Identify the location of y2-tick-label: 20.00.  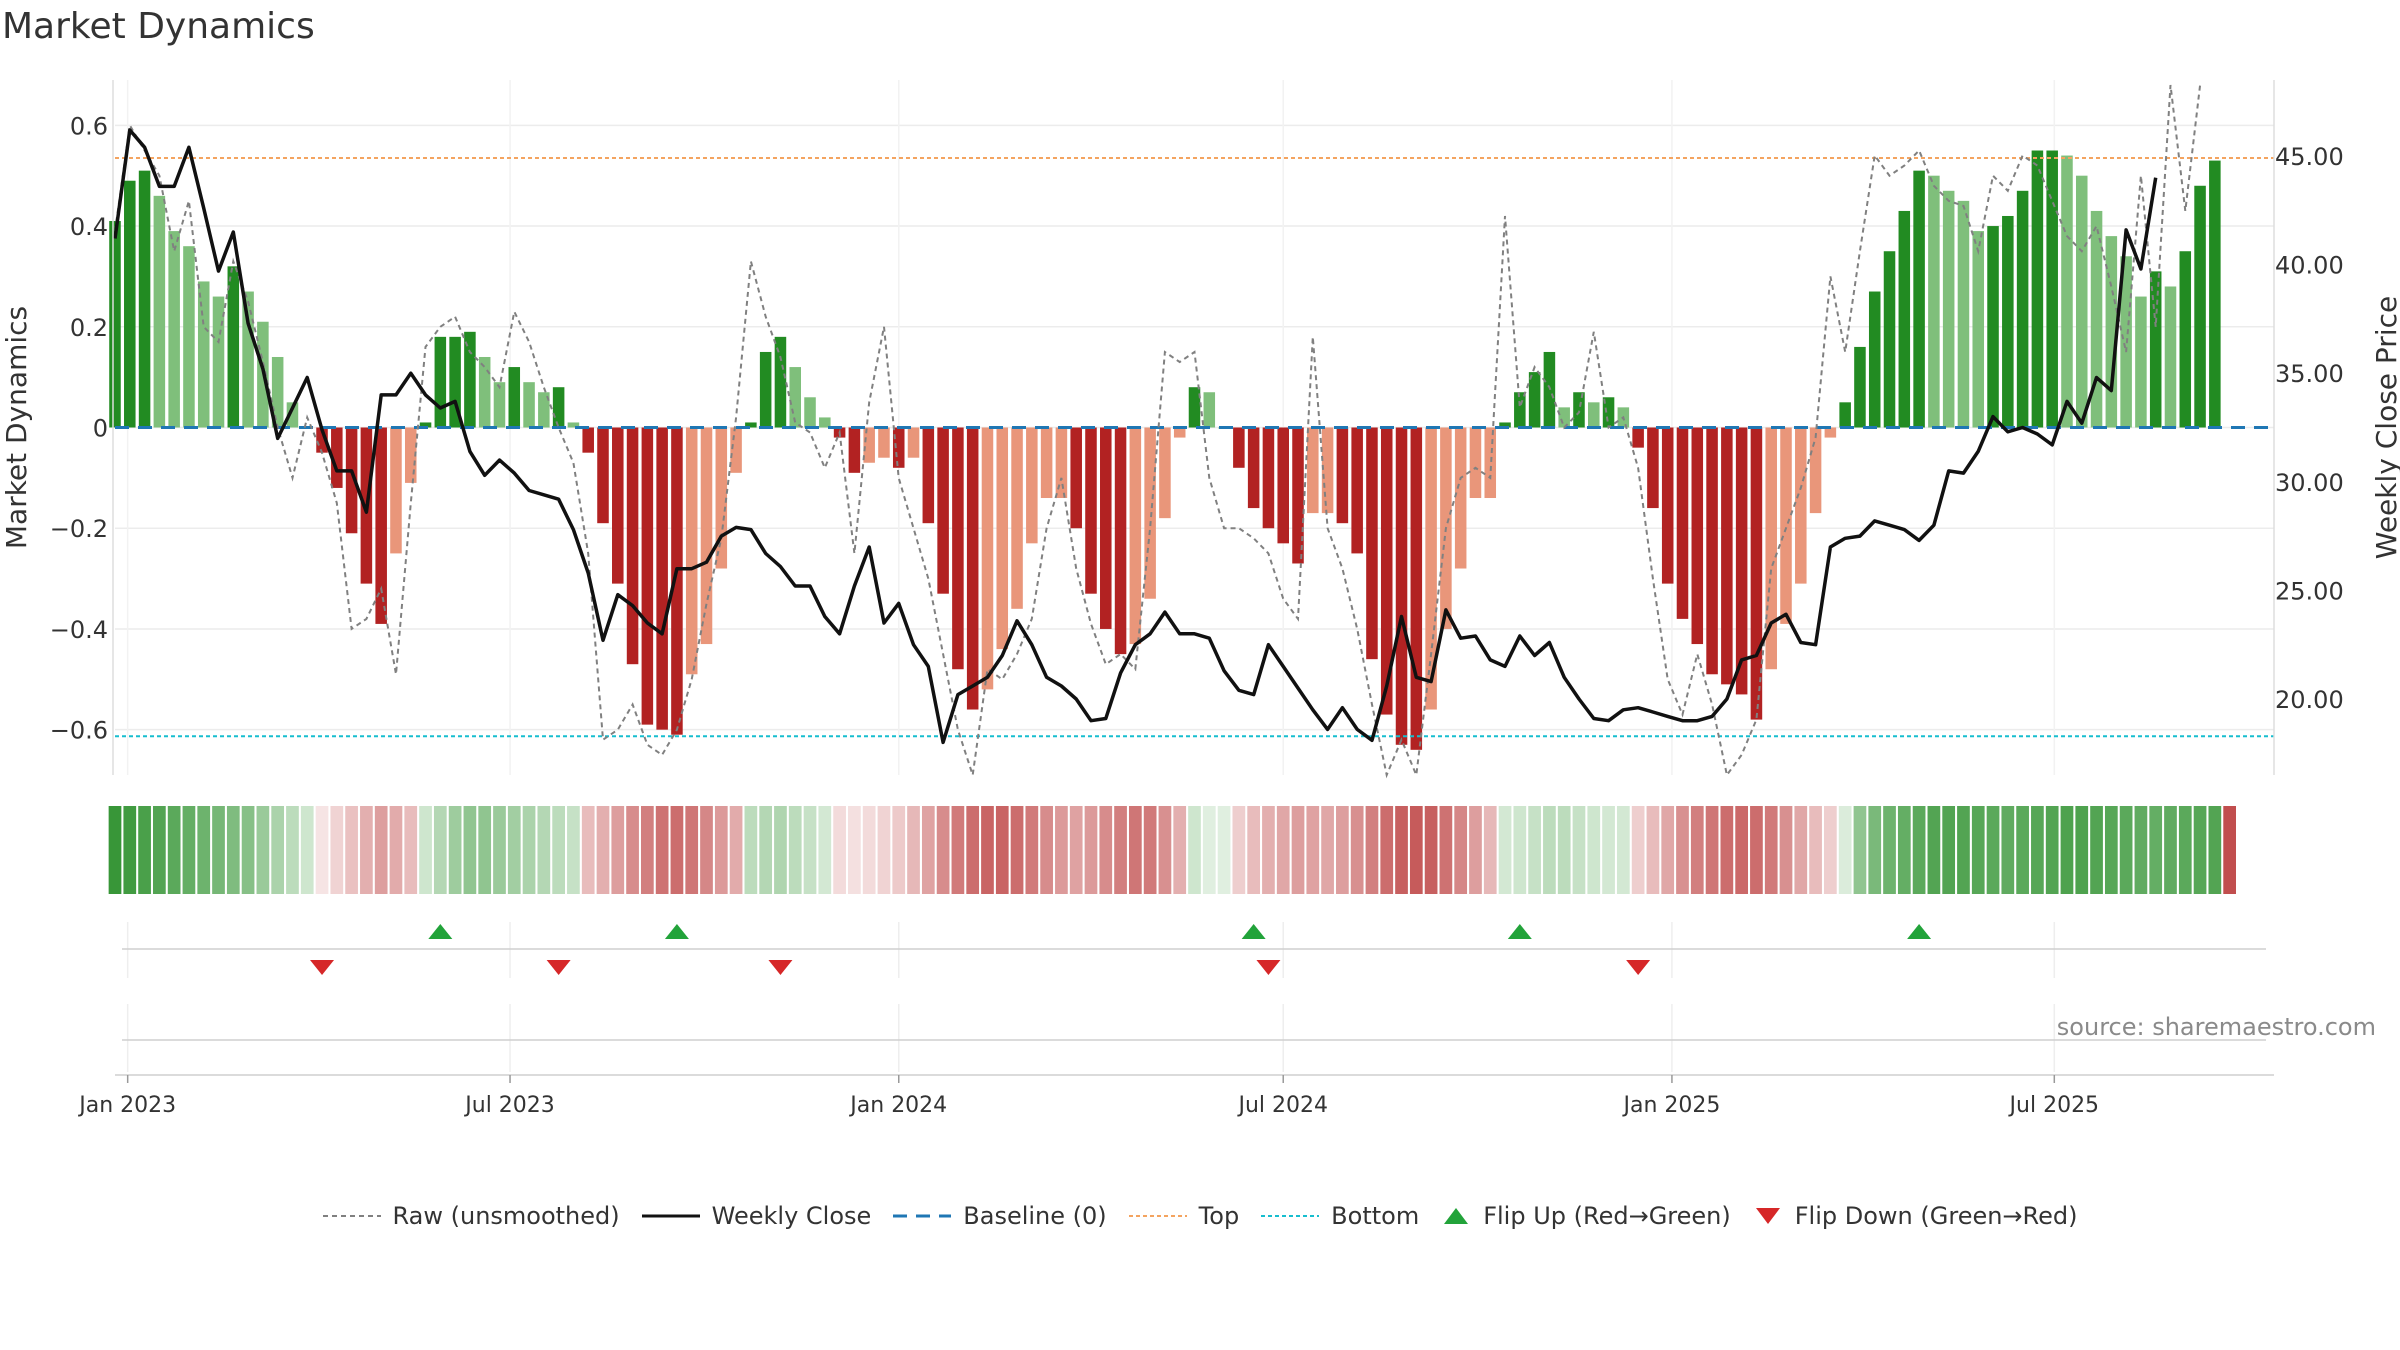
(2309, 700).